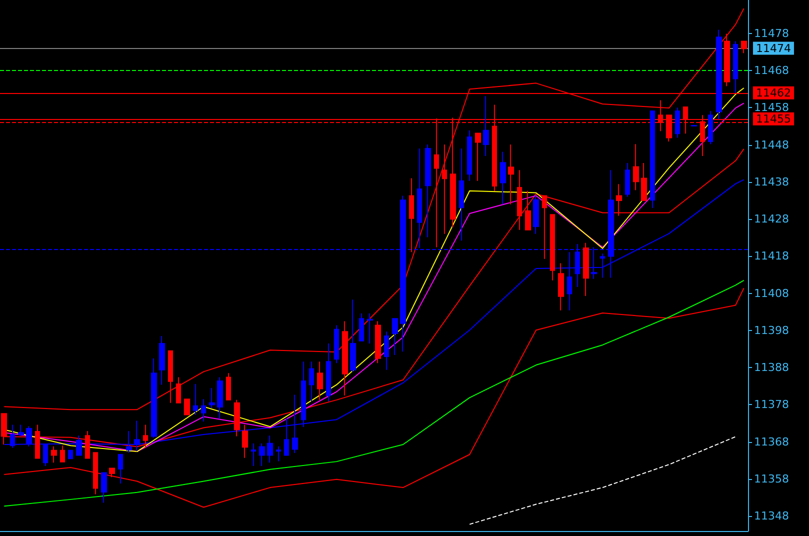  What do you see at coordinates (771, 71) in the screenshot?
I see `y-tick-label: 11468` at bounding box center [771, 71].